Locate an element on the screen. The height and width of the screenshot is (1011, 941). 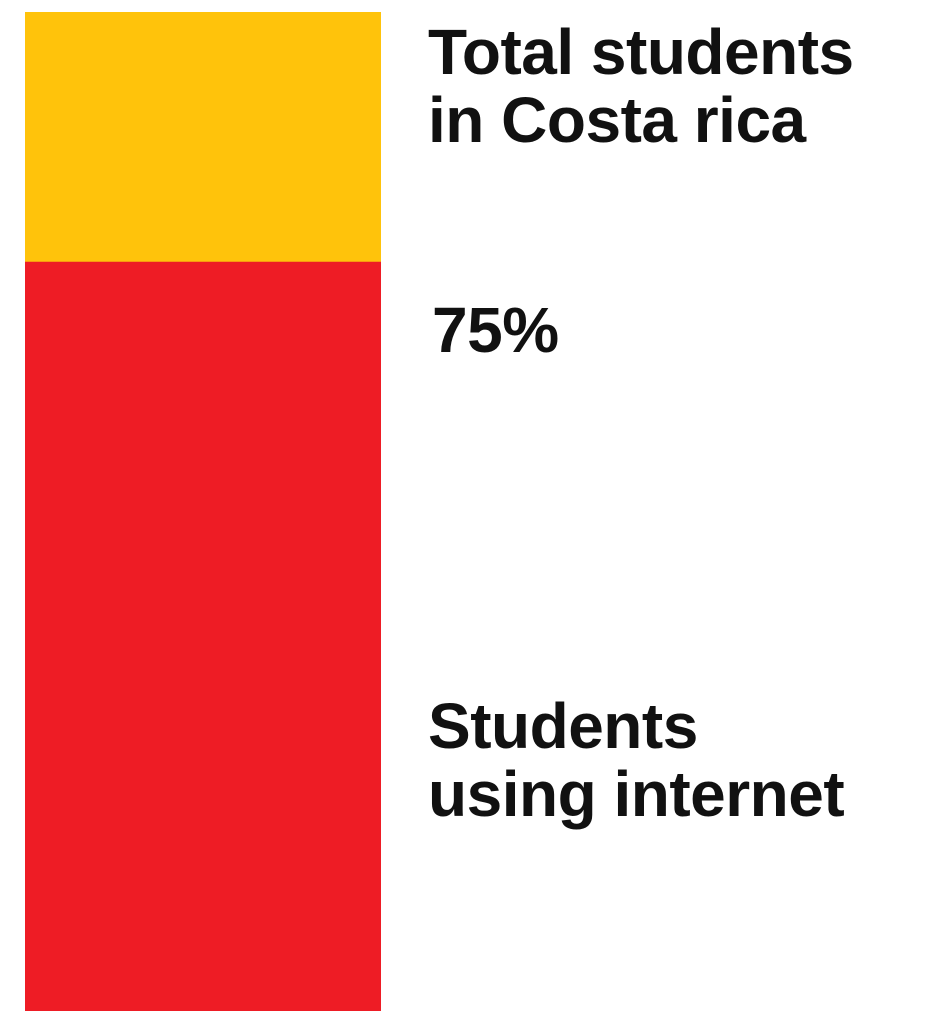
label-total-students: Total students in Costa rica is located at coordinates (641, 86).